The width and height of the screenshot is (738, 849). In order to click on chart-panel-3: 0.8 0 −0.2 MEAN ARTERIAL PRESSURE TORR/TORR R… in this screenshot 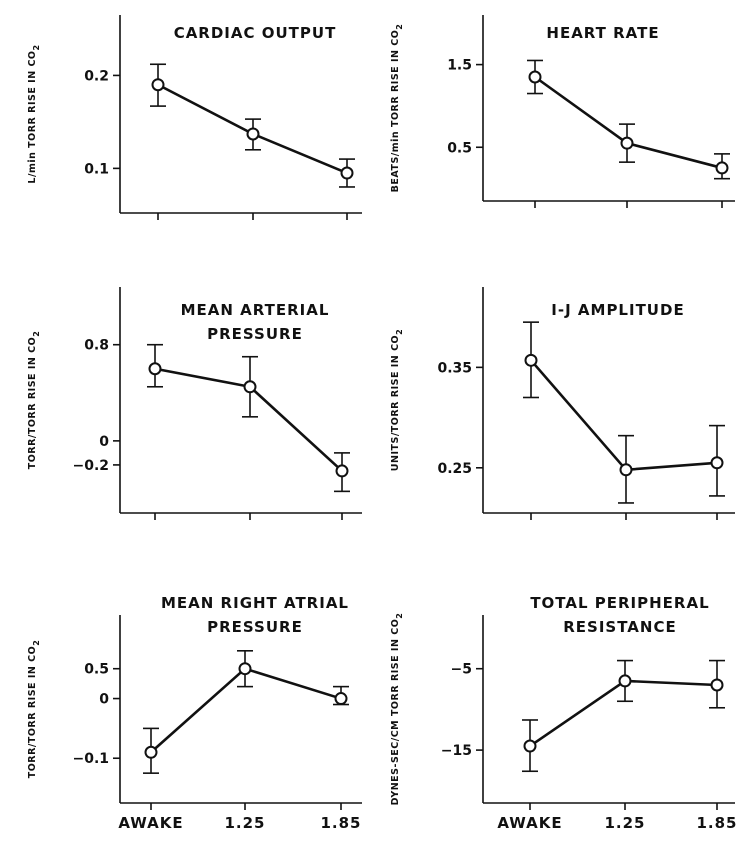, I will do `click(194, 403)`.